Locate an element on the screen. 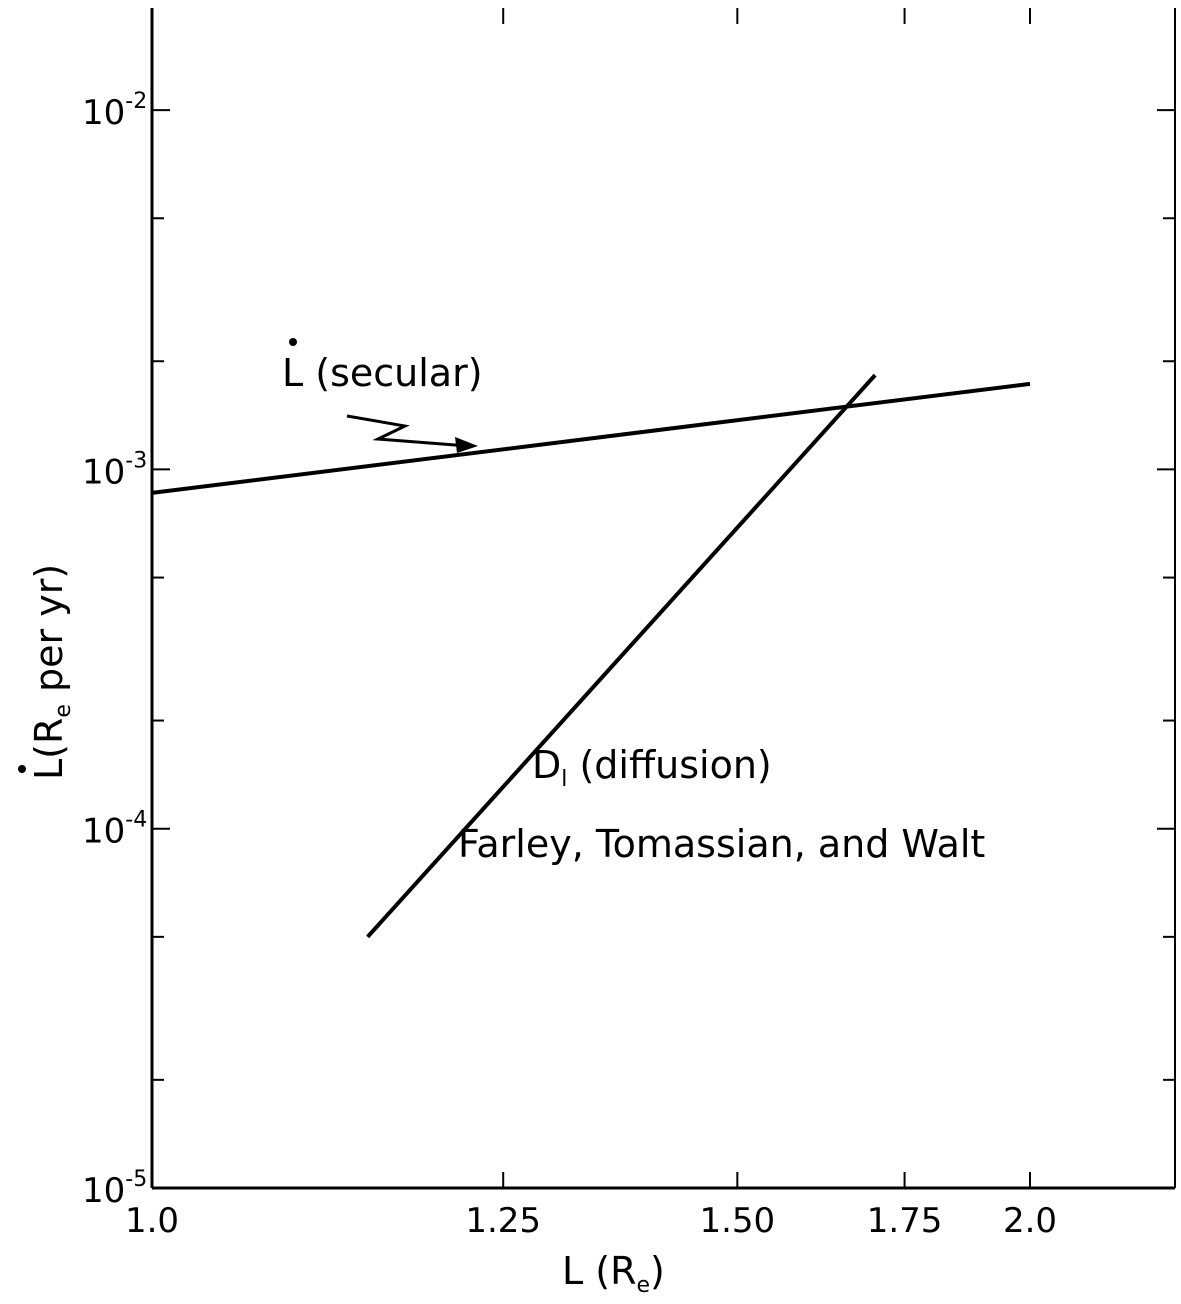  y-tick-label: 10⁻³ is located at coordinates (114, 470).